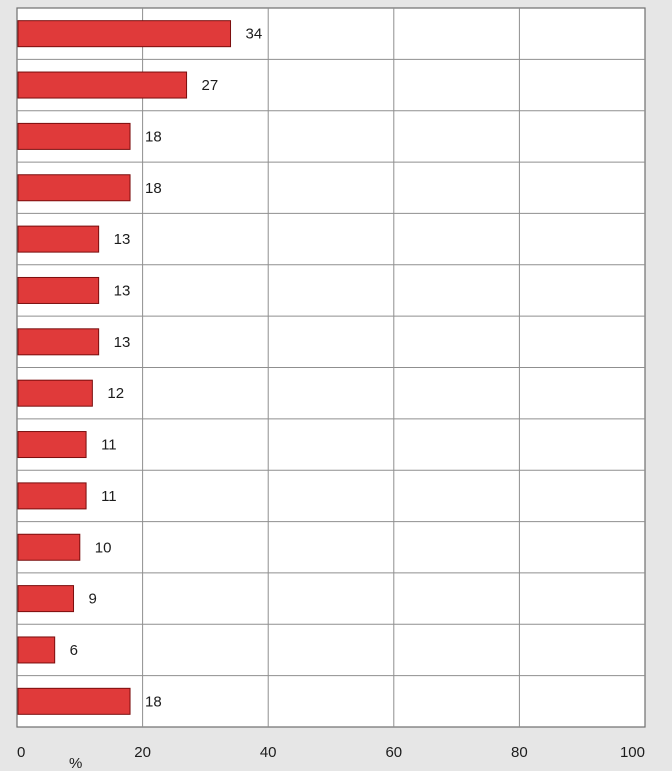  What do you see at coordinates (393, 752) in the screenshot?
I see `x-tick-label-3: 60` at bounding box center [393, 752].